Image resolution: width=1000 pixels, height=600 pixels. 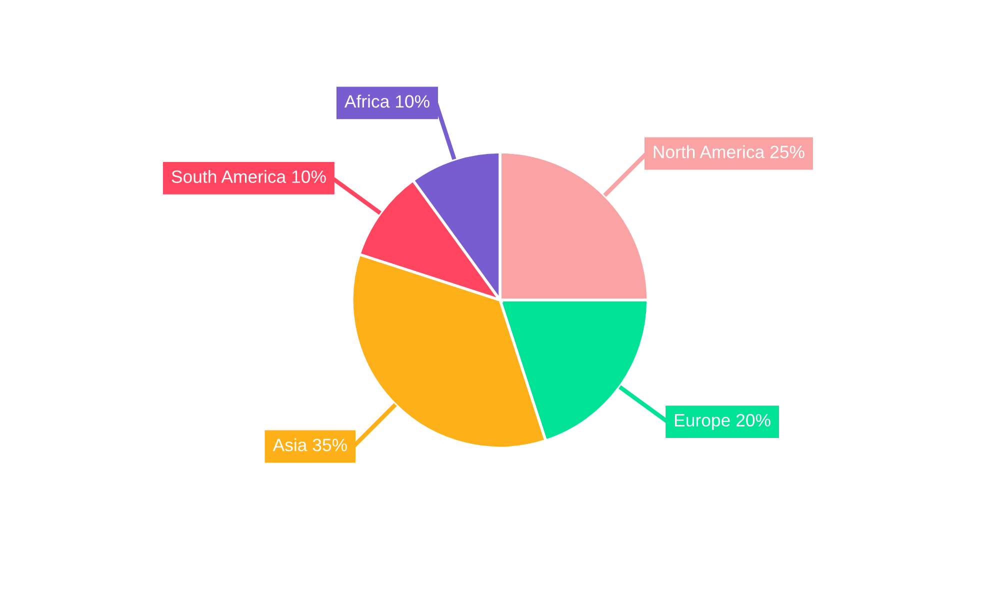 I want to click on slice-label: Europe 20%, so click(x=722, y=422).